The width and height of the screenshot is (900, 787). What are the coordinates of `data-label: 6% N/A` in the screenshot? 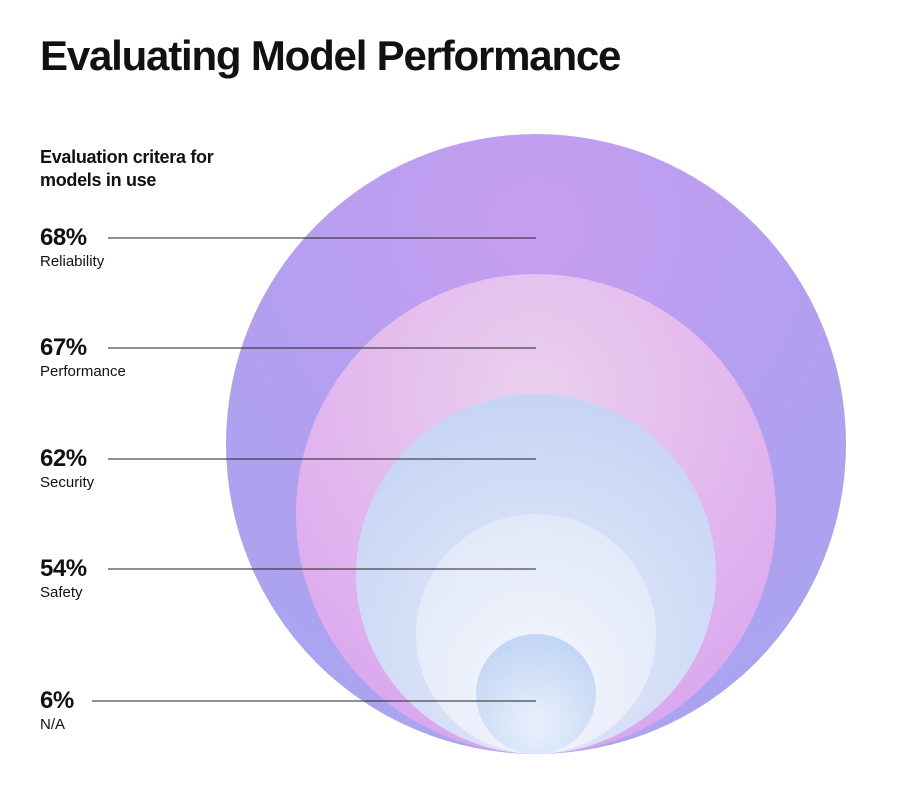 It's located at (57, 710).